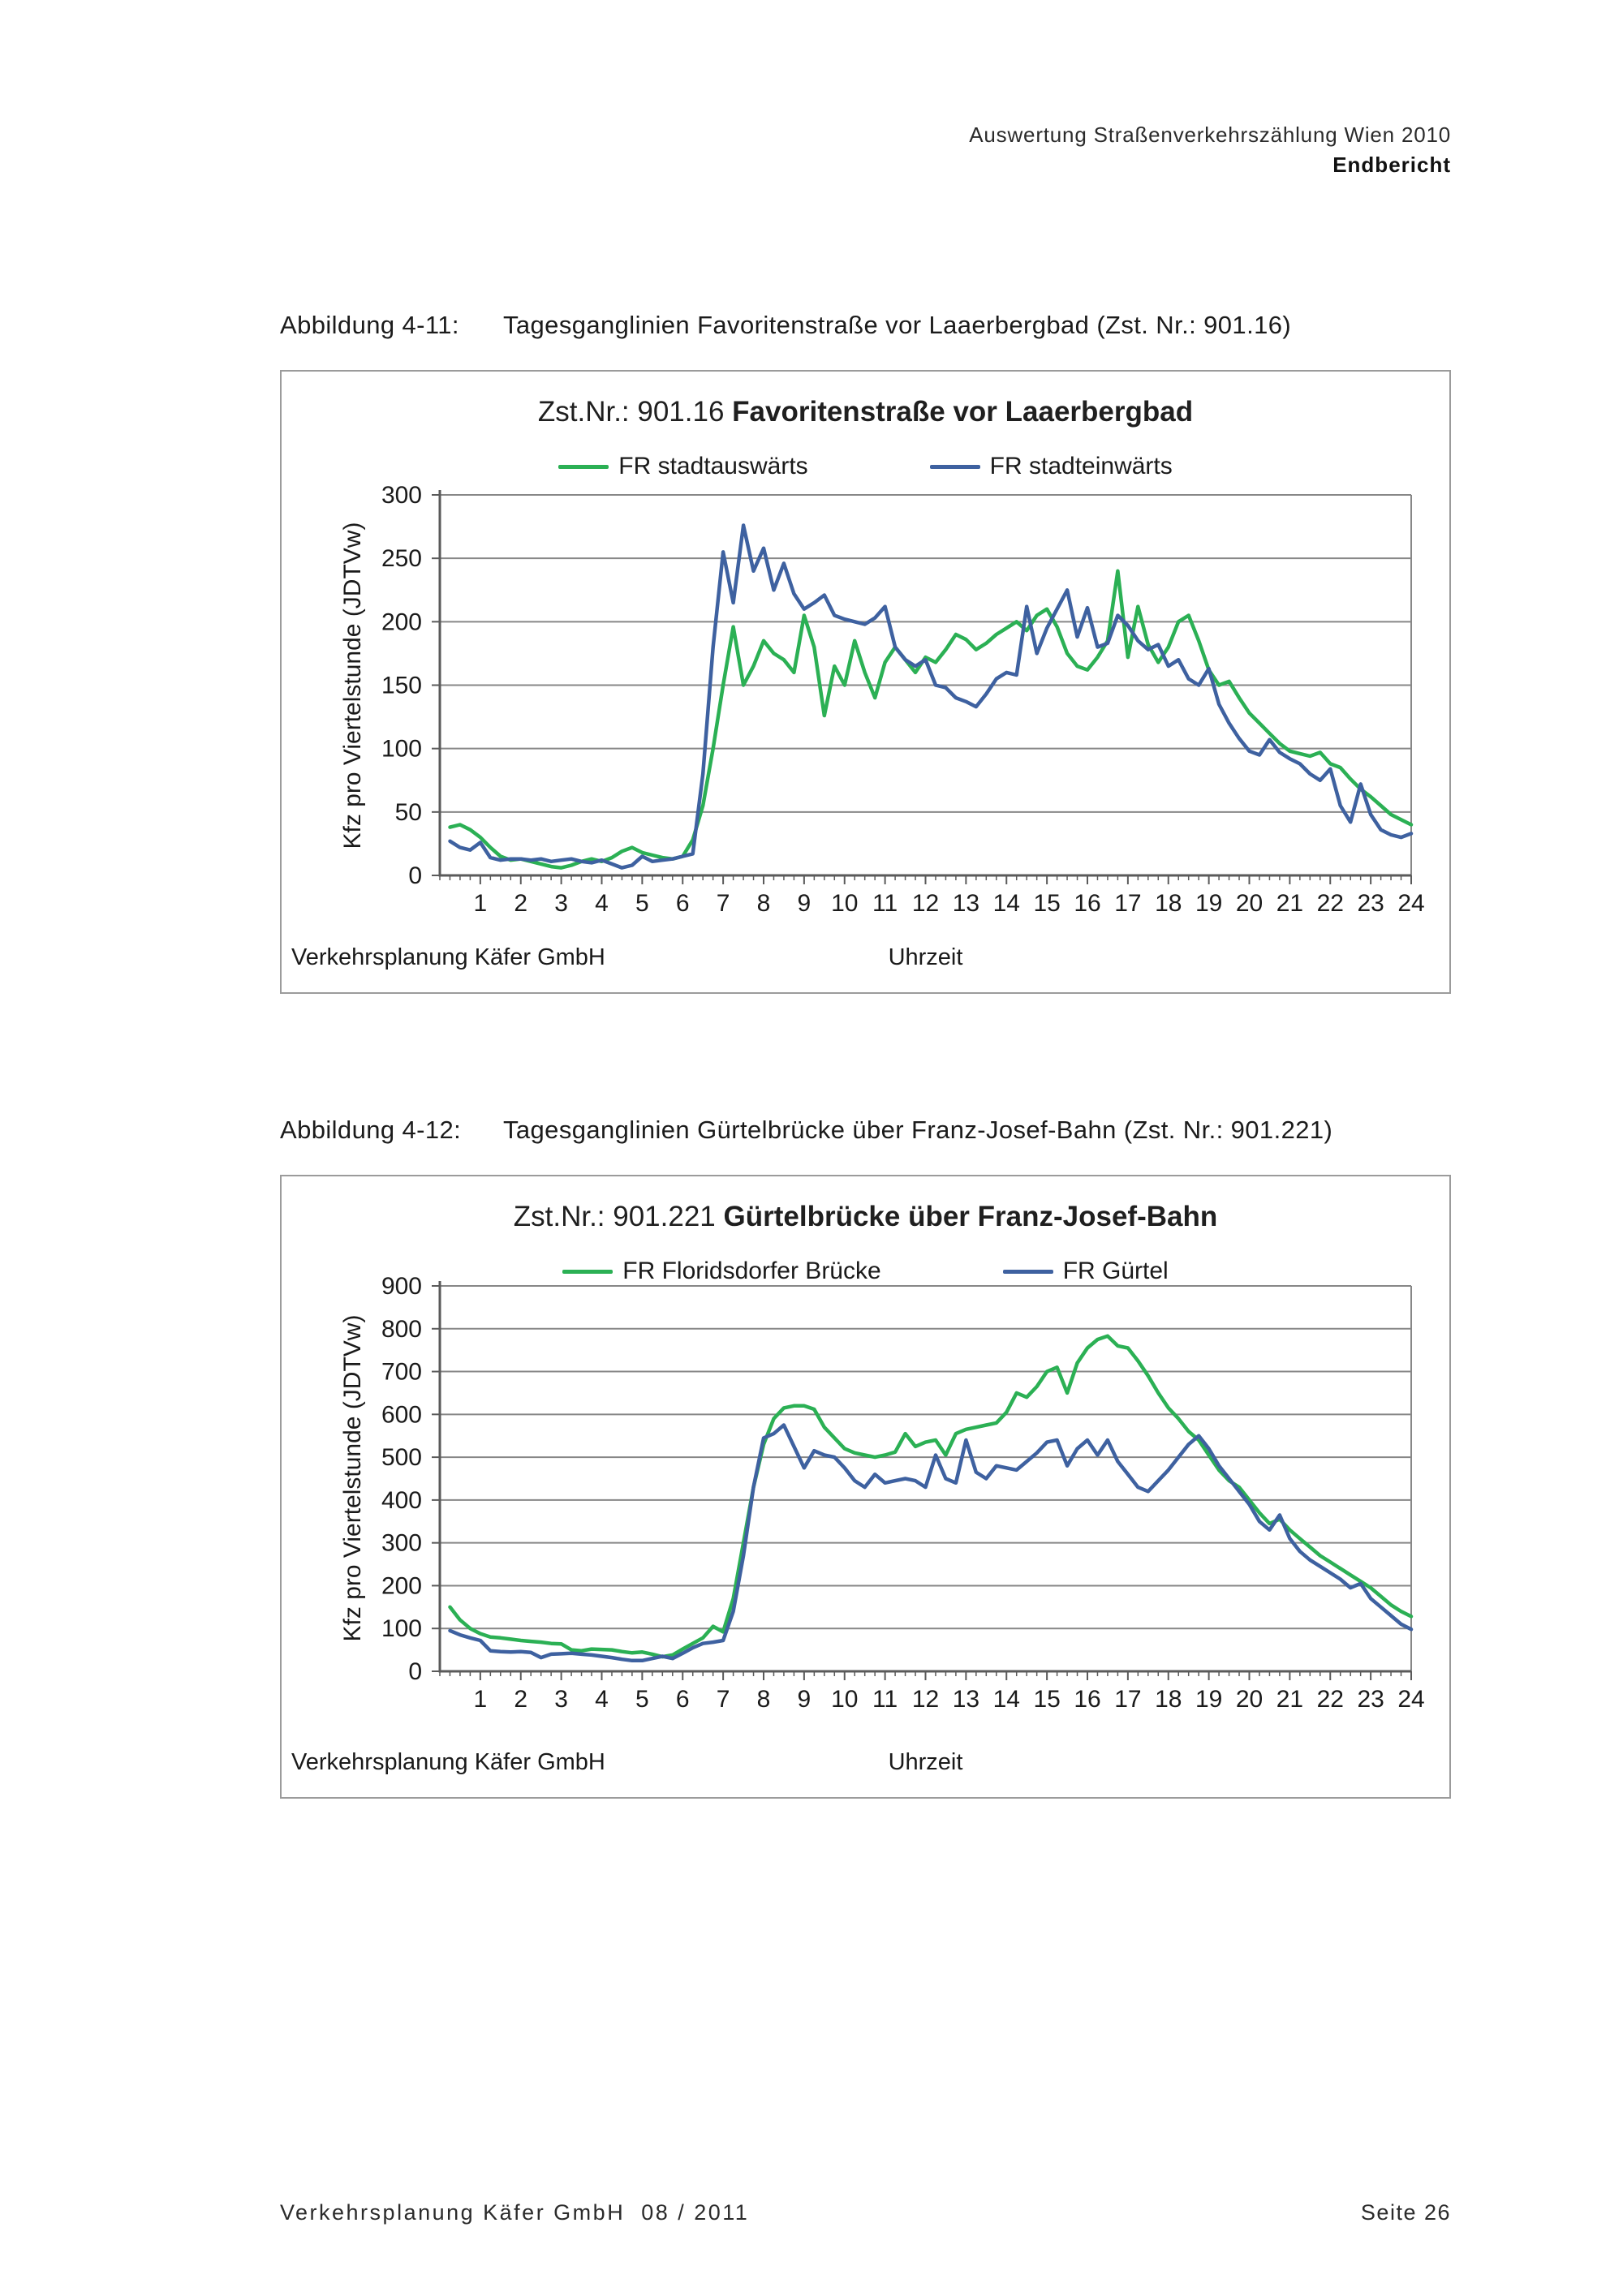  Describe the element at coordinates (401, 1372) in the screenshot. I see `svg-text: 700` at that location.